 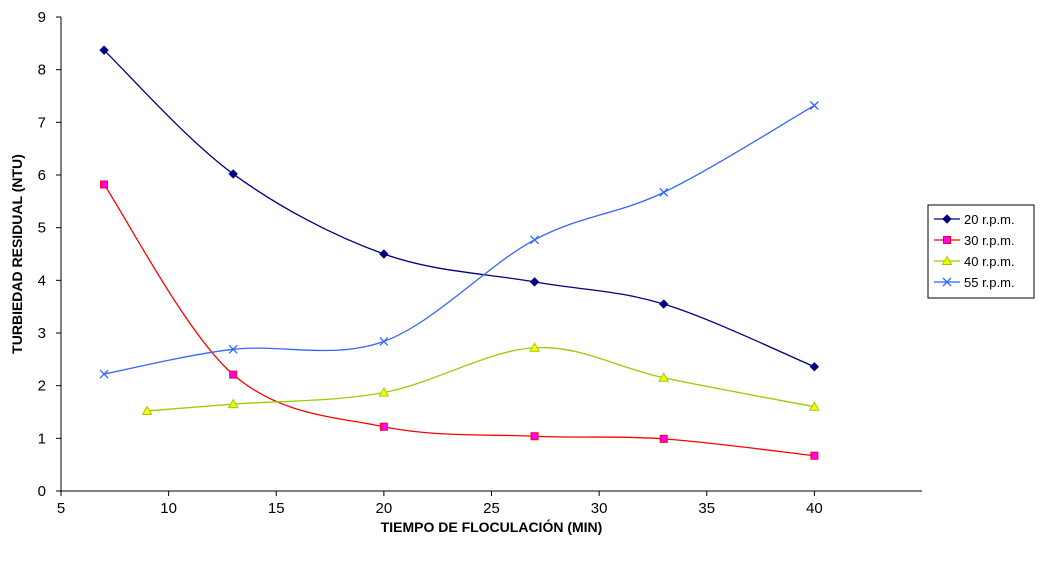 I want to click on legend: 20 r.p.m. 30 r.p.m. 40 r.p.m. 55 r.p.m., so click(x=981, y=251).